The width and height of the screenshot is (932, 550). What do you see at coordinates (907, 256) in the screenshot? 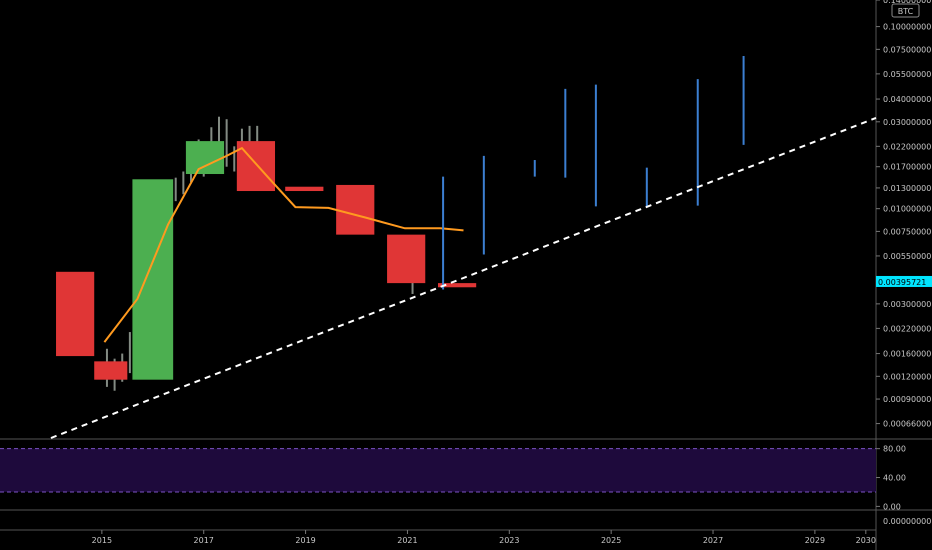
I see `y-tick-label: 0.00550000` at bounding box center [907, 256].